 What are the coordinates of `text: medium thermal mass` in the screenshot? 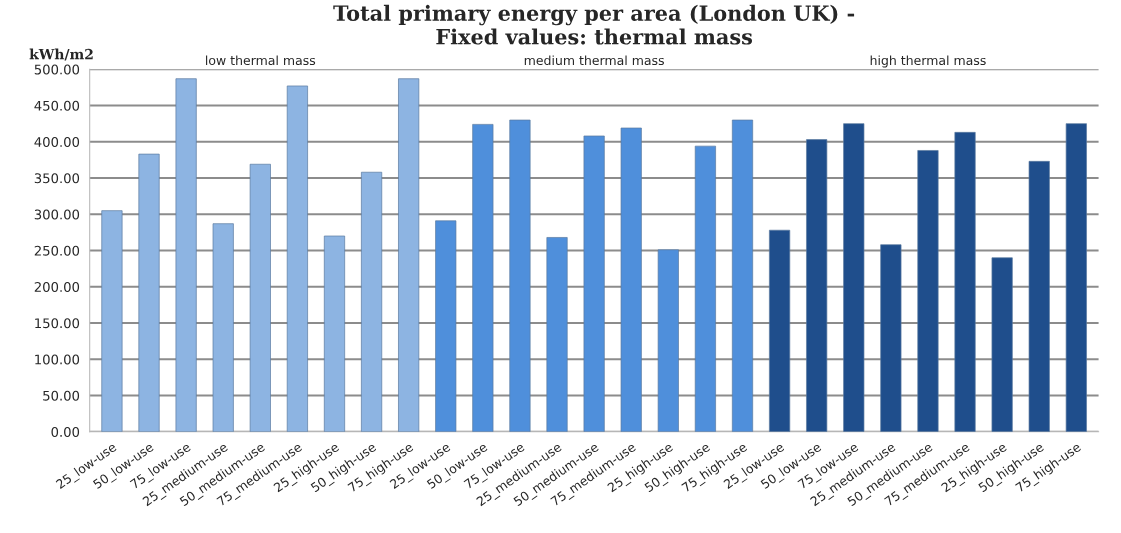 It's located at (594, 60).